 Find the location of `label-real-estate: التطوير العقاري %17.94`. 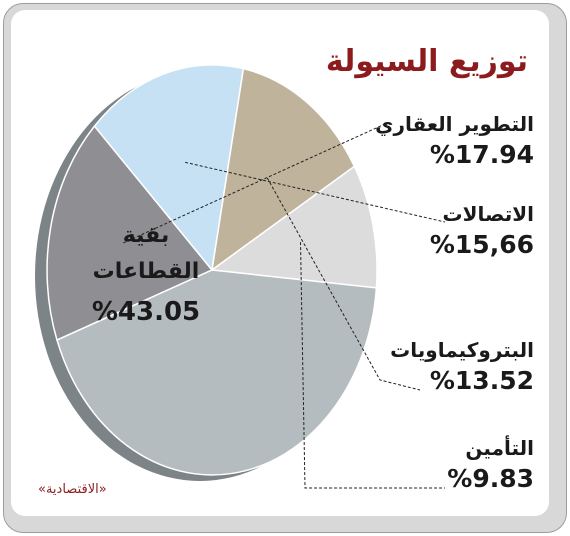

label-real-estate: التطوير العقاري %17.94 is located at coordinates (454, 141).